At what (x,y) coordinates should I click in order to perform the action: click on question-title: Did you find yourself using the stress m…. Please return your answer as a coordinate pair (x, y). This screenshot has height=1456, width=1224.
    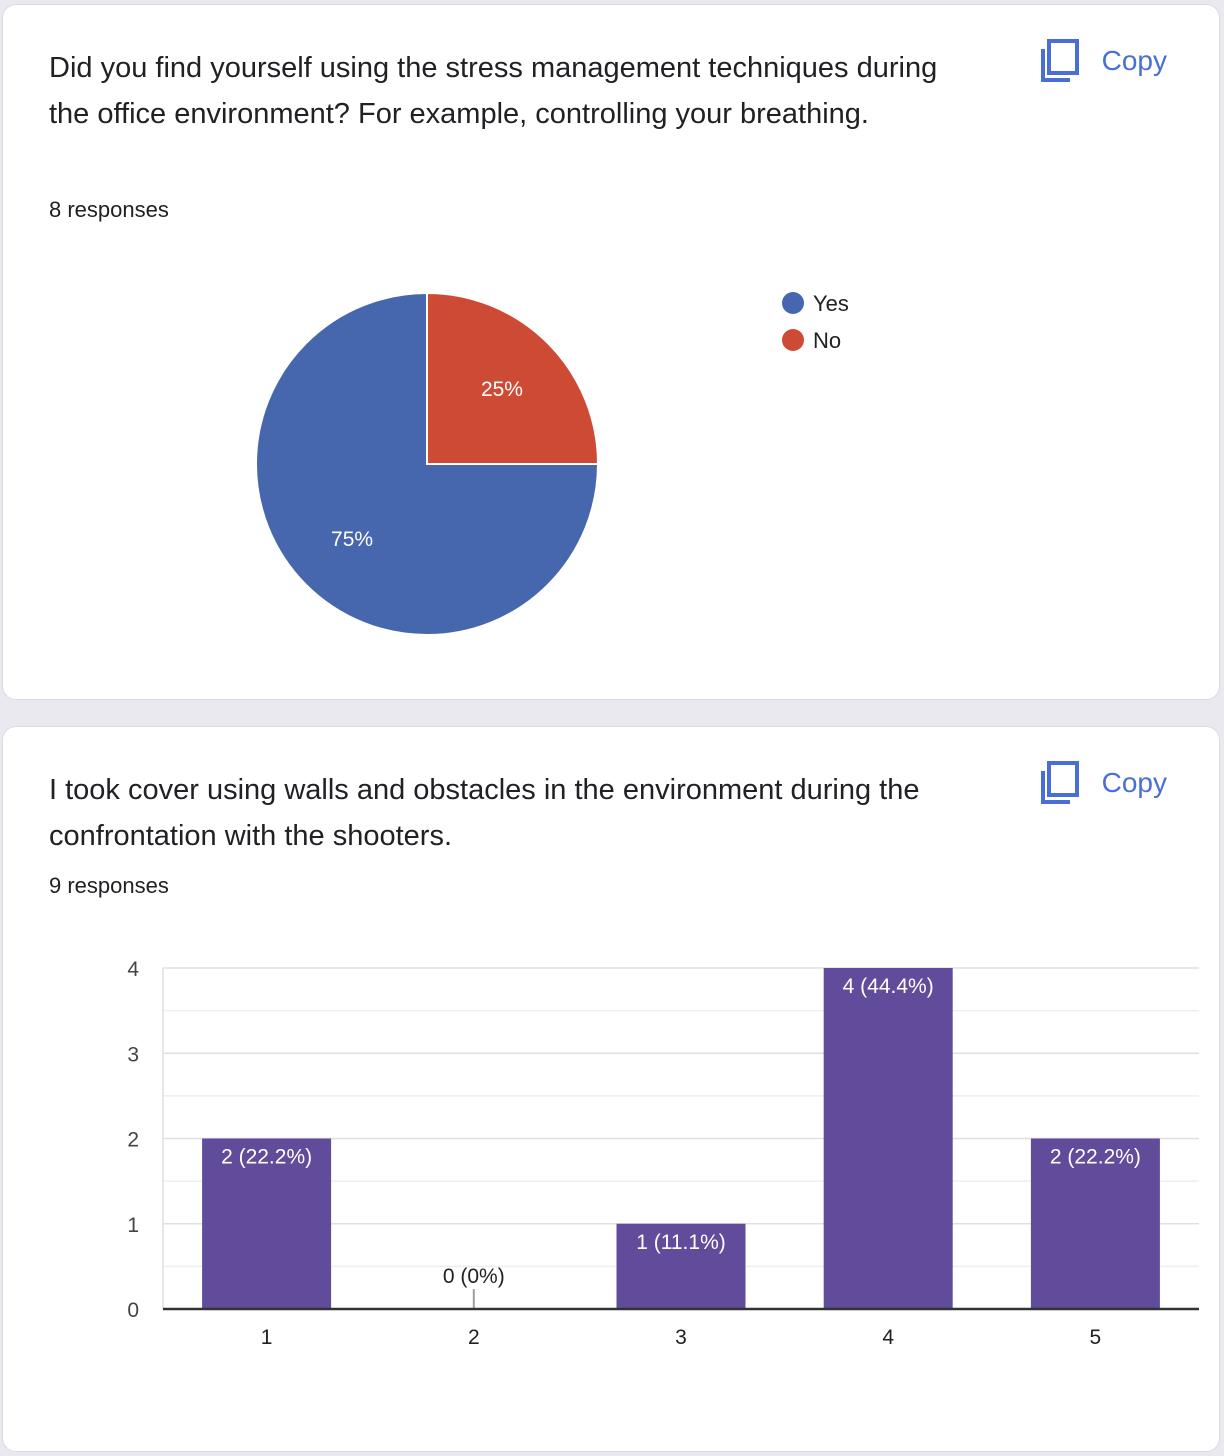
    Looking at the image, I should click on (493, 91).